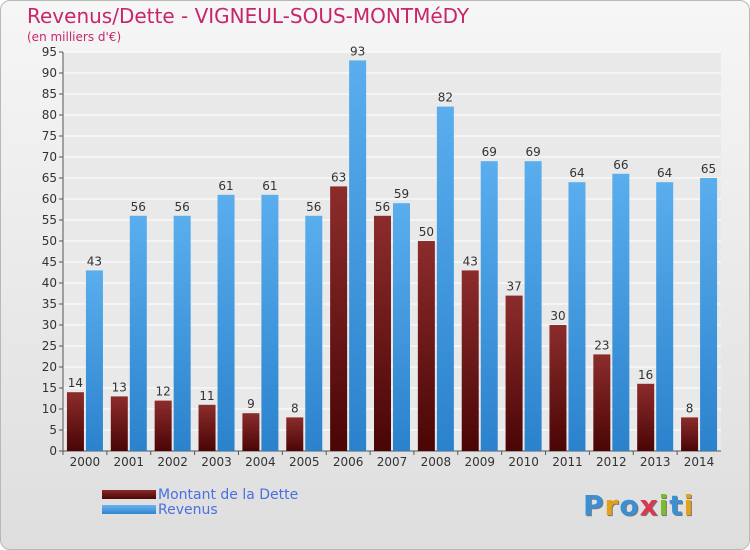  I want to click on y-tick-label: 65, so click(49, 178).